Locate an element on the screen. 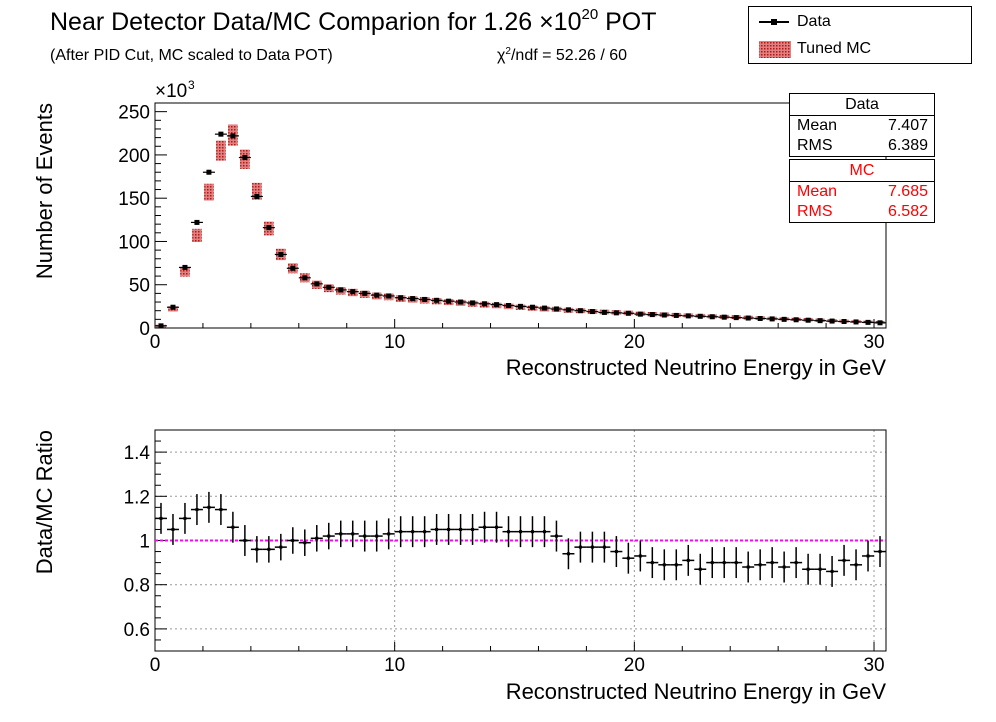  stats-data-mean-value: 7.407 is located at coordinates (907, 125).